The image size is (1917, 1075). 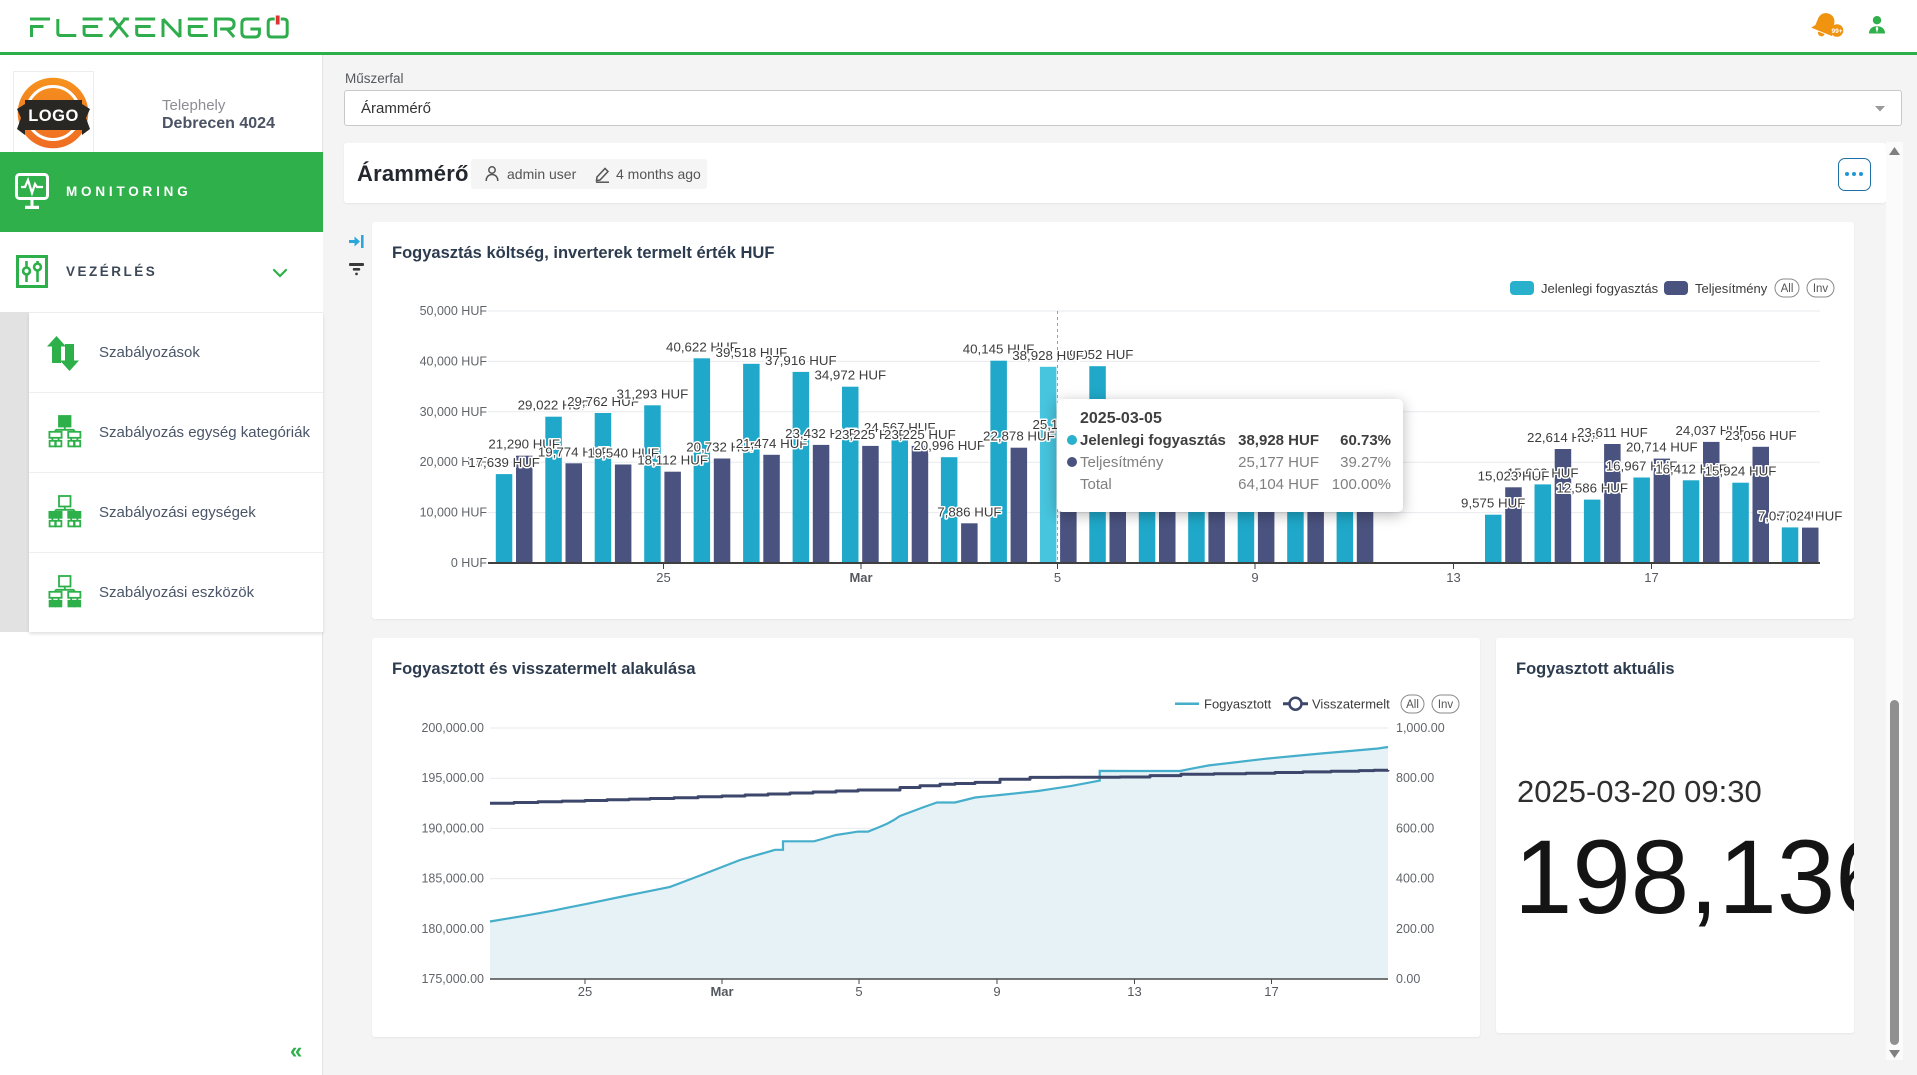 I want to click on svg-text: 23,432 HUF, so click(x=821, y=433).